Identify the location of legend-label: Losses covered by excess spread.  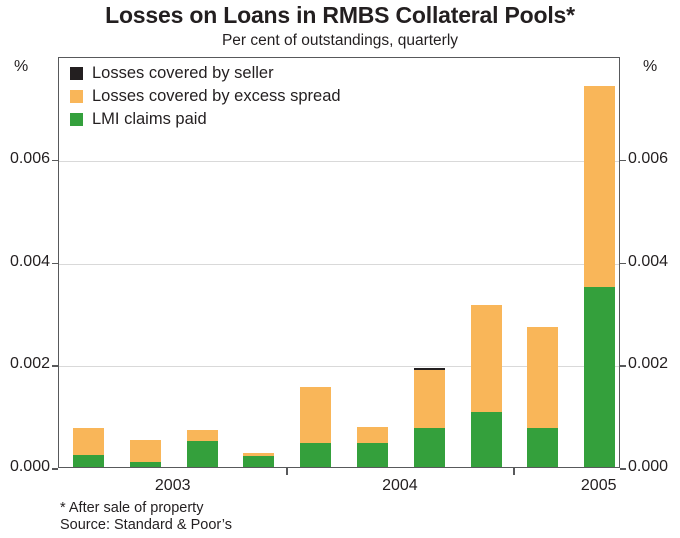
(216, 96).